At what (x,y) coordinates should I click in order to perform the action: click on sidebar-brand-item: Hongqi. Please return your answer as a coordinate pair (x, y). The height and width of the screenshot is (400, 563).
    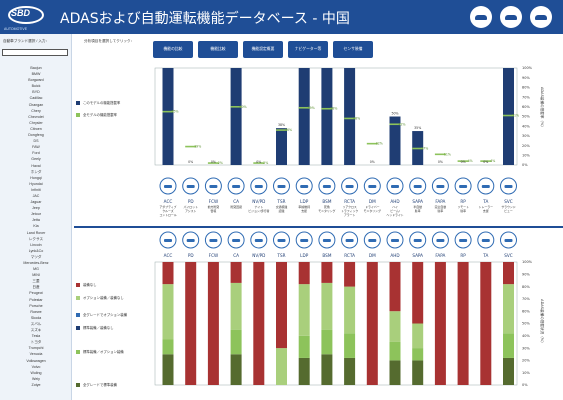
    Looking at the image, I should click on (36, 177).